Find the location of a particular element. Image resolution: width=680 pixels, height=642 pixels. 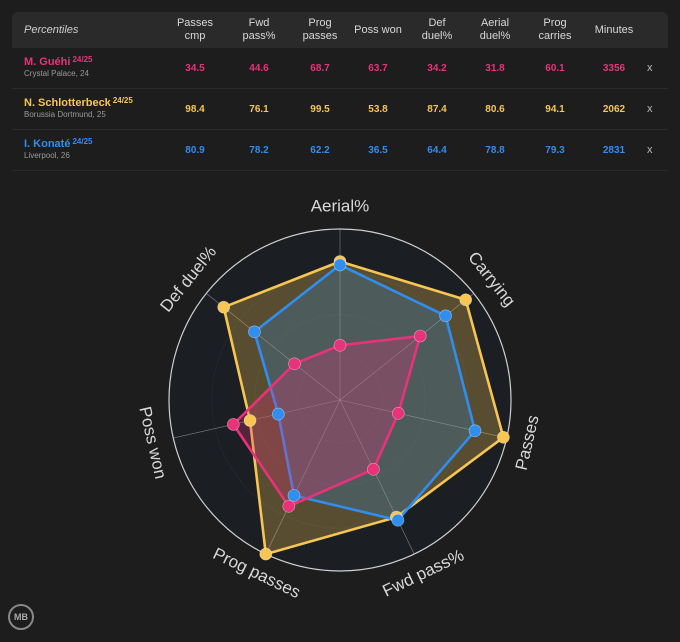

table-cell: 62.2 is located at coordinates (320, 150).